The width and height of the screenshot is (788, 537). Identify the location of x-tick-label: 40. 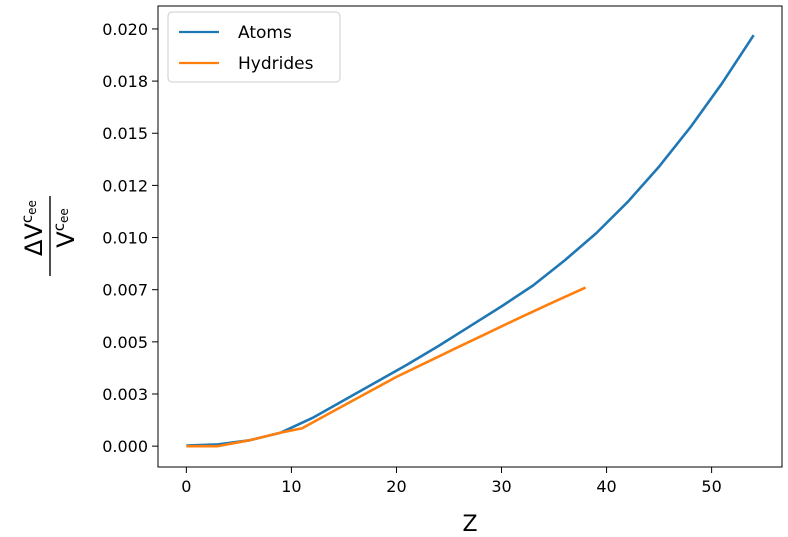
(606, 486).